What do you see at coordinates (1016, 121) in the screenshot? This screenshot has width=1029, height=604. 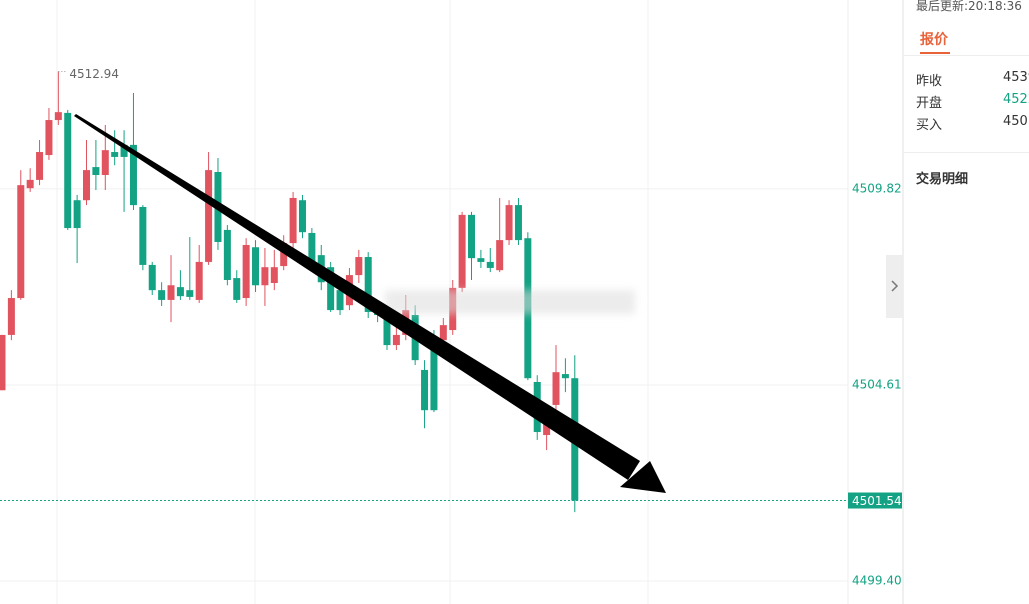 I see `row-value: 4501` at bounding box center [1016, 121].